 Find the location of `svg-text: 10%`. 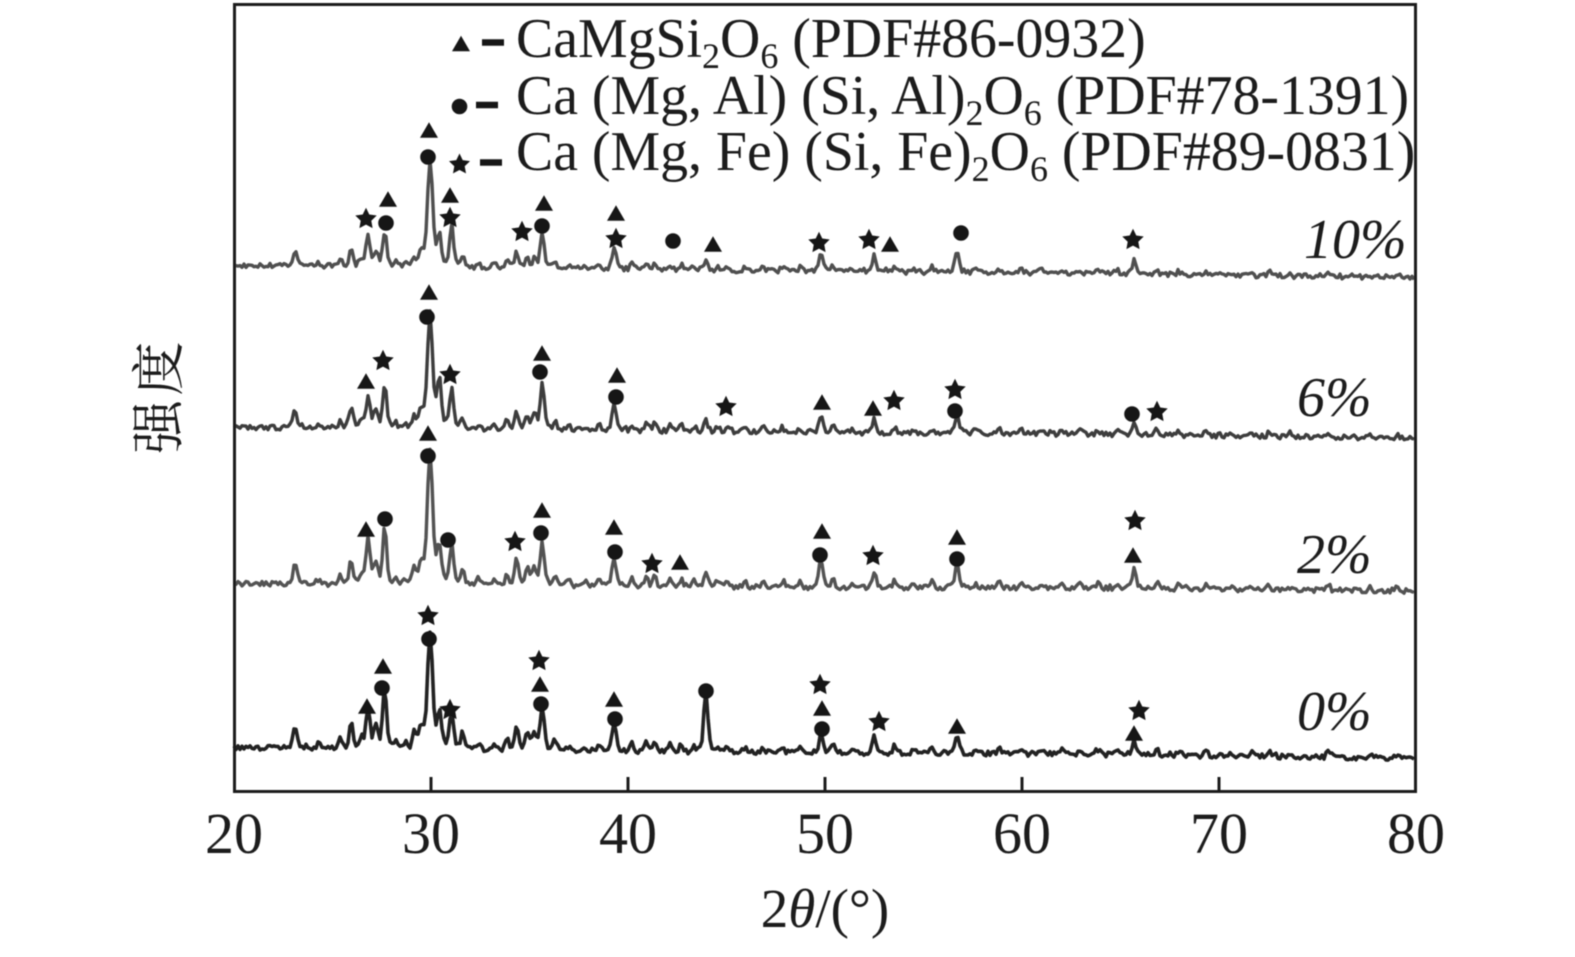

svg-text: 10% is located at coordinates (1355, 240).